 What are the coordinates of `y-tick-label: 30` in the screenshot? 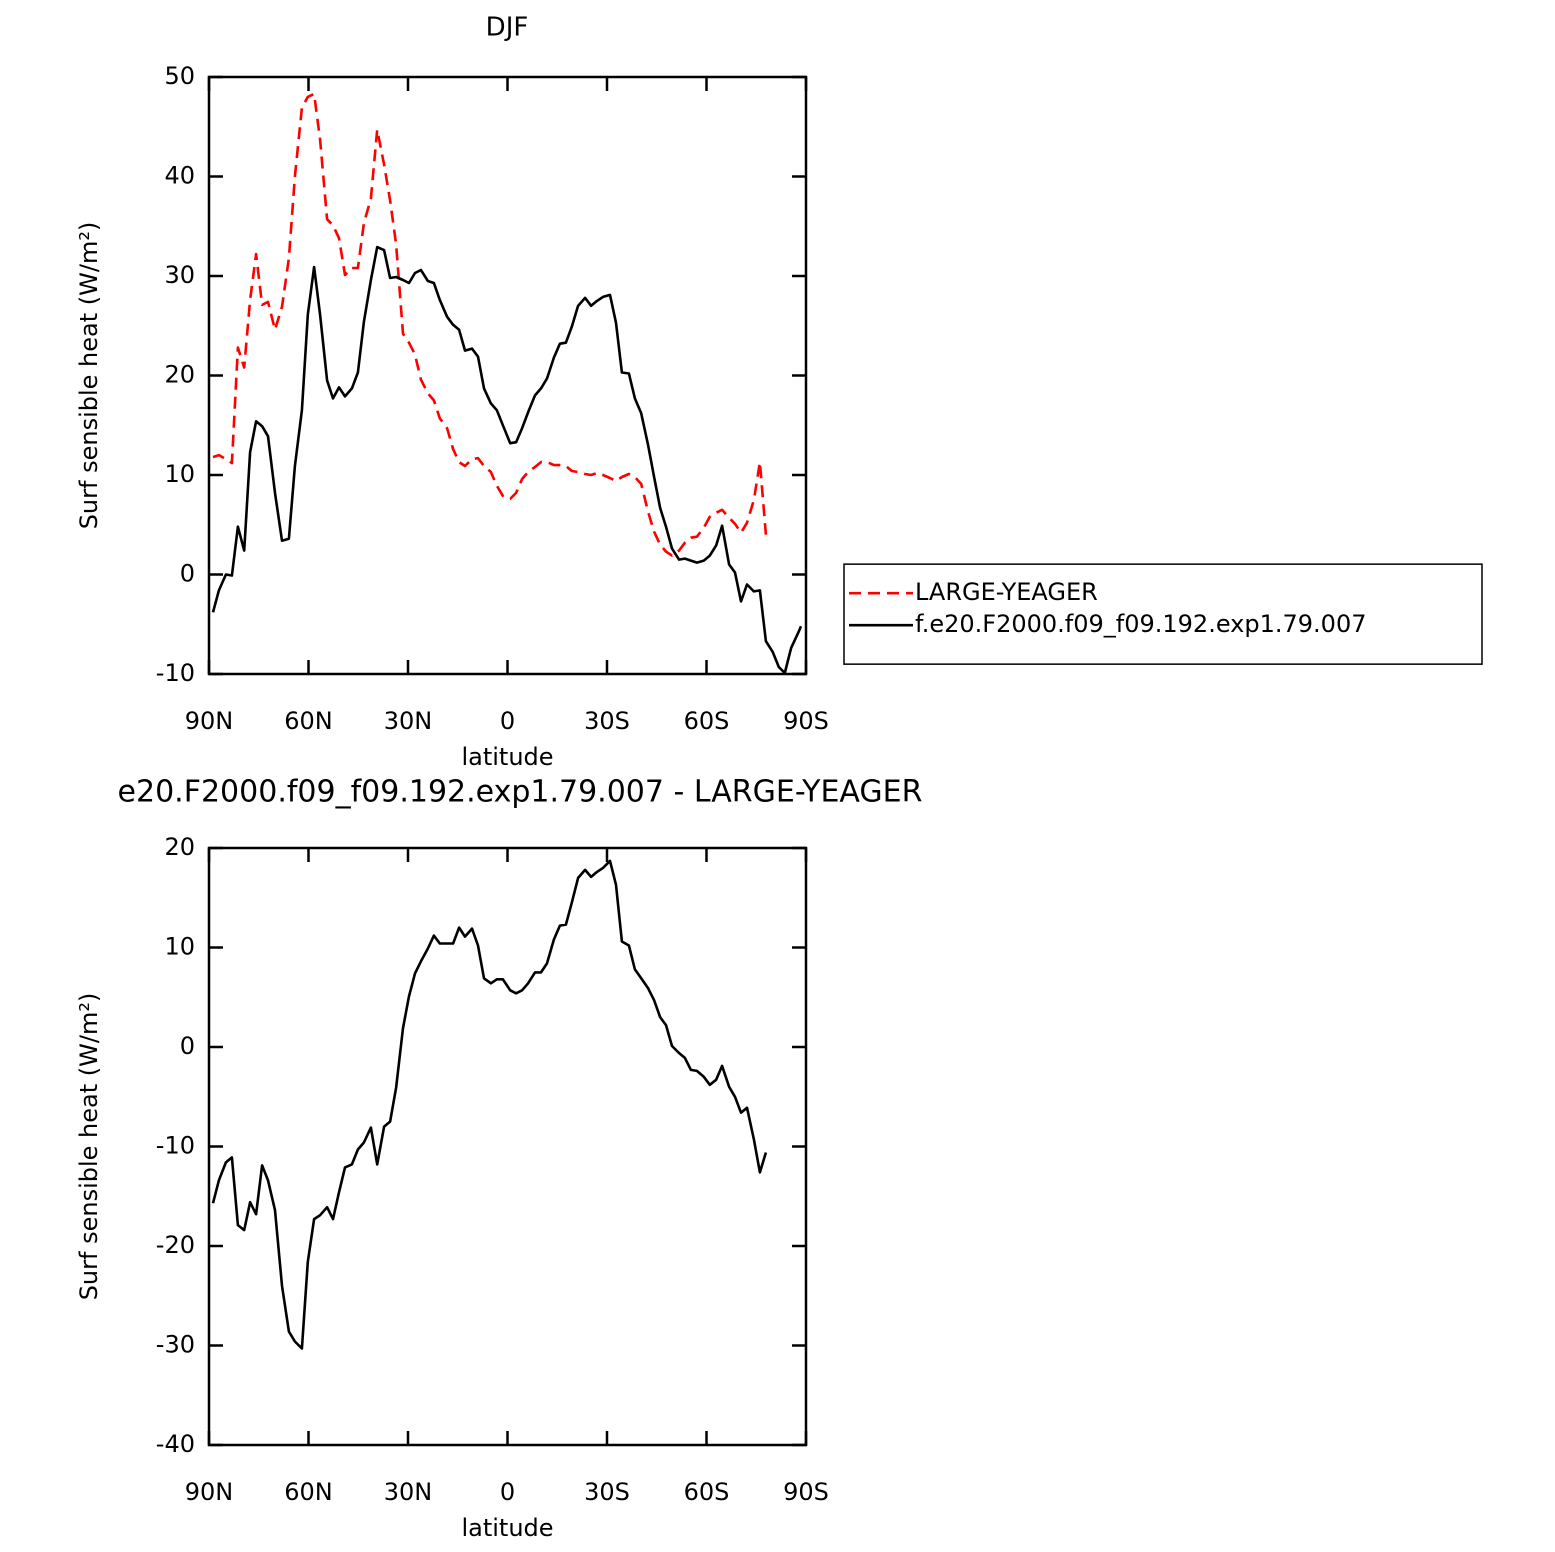 It's located at (179, 275).